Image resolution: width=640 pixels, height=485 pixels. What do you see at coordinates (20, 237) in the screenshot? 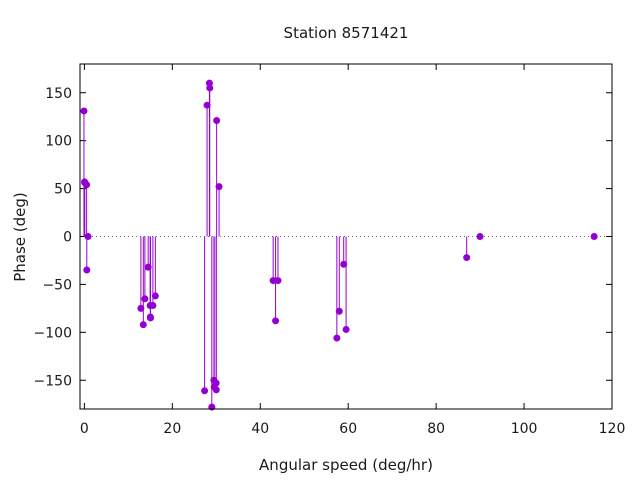
I see `y-axis-title: Phase (deg)` at bounding box center [20, 237].